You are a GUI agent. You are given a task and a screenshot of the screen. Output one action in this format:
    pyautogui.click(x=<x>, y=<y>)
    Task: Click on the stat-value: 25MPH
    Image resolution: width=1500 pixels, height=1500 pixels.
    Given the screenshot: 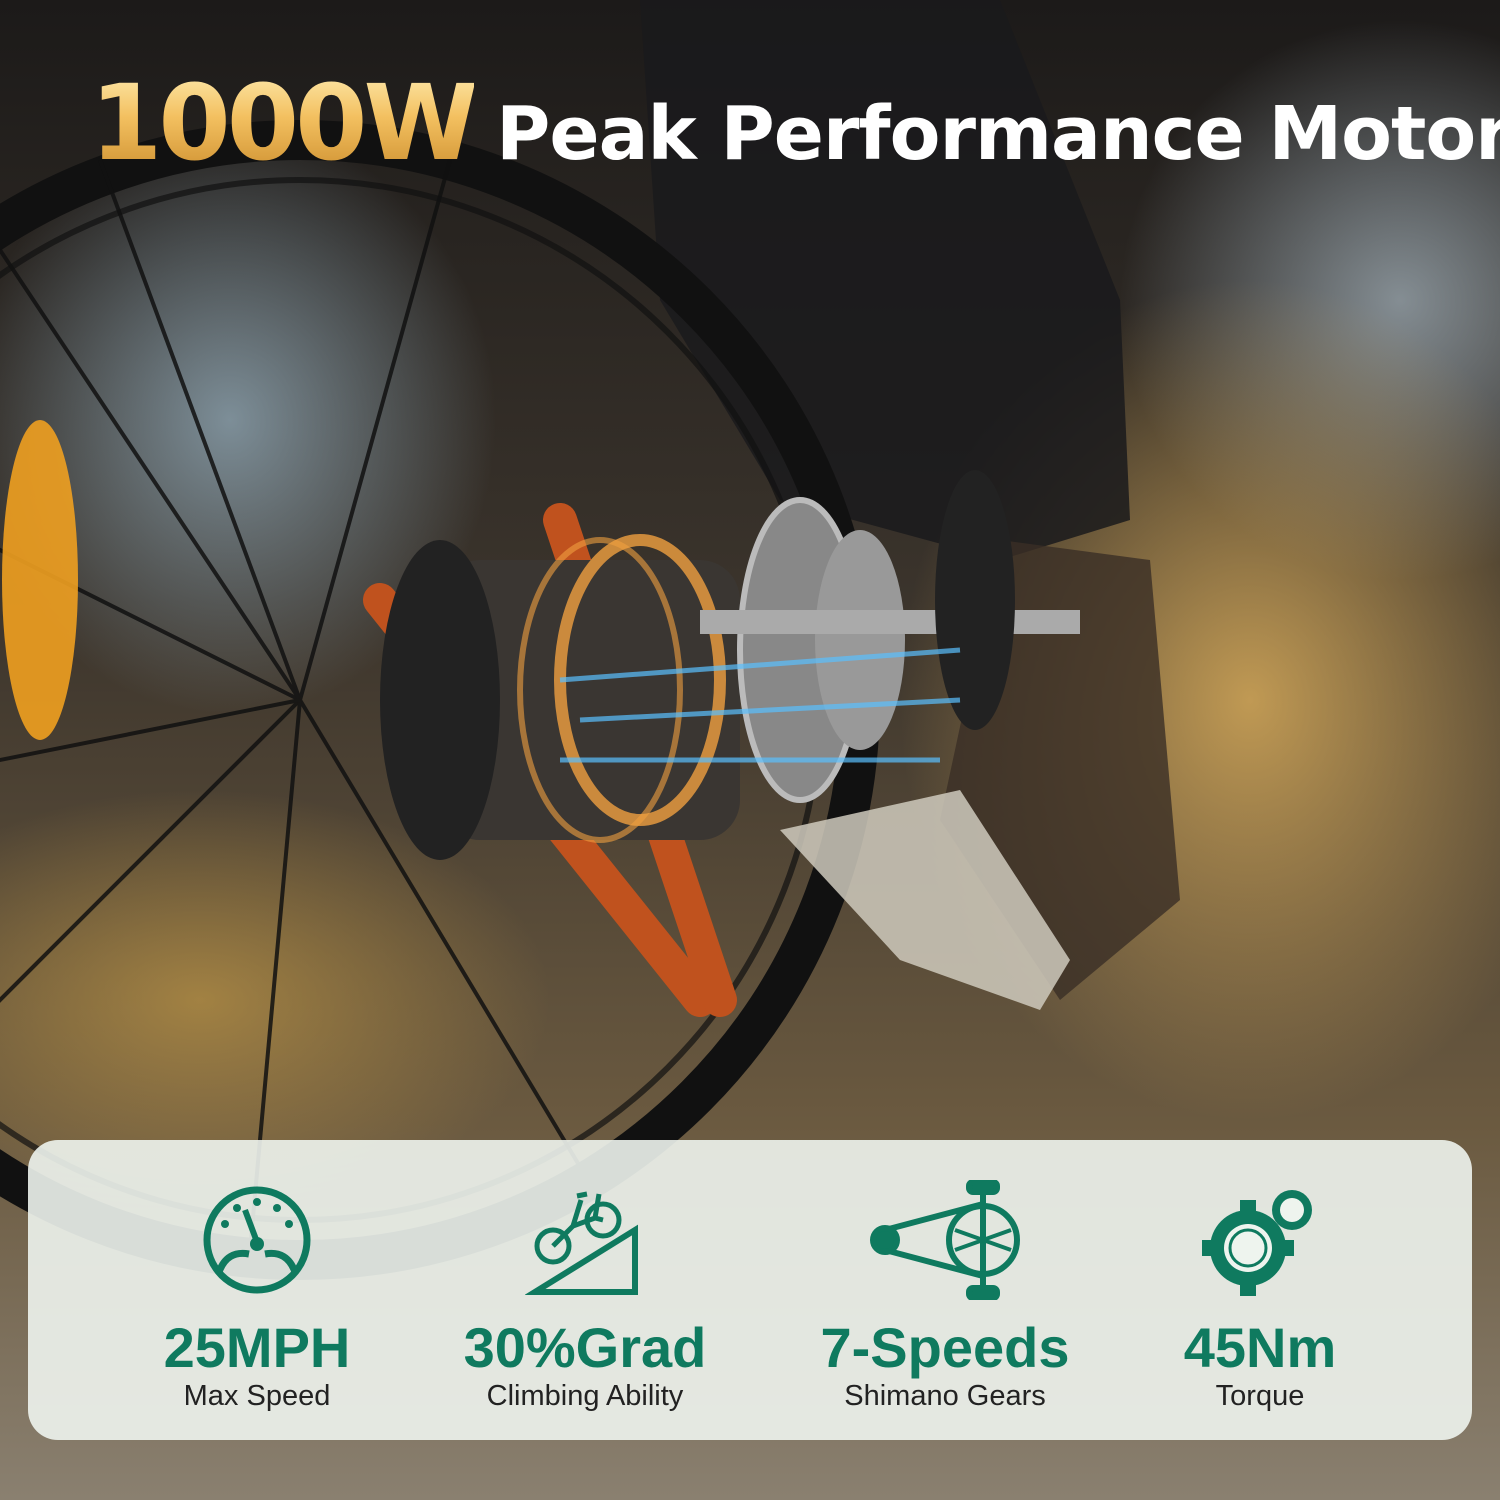 What is the action you would take?
    pyautogui.click(x=257, y=1347)
    